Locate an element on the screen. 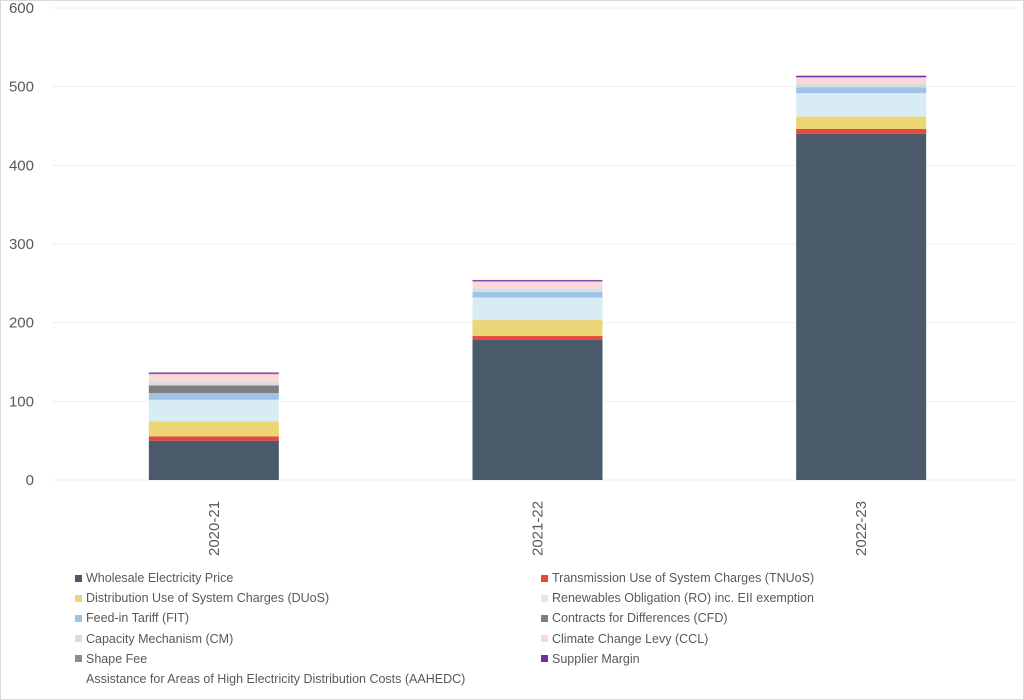 The width and height of the screenshot is (1024, 700). y-tick-label: 600 is located at coordinates (21, 8).